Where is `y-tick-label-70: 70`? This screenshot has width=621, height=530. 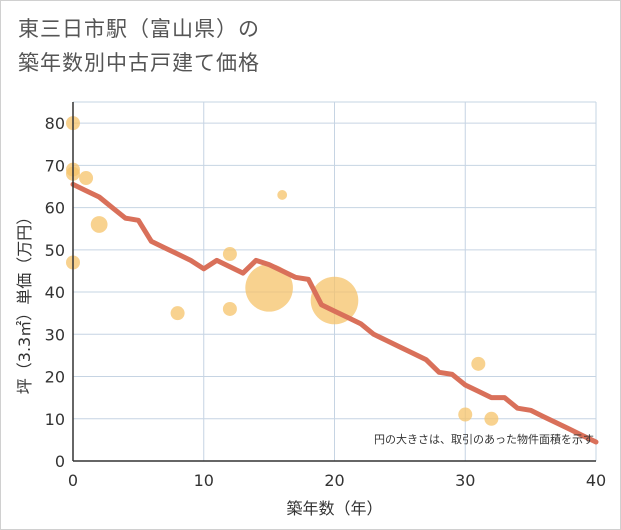
y-tick-label-70: 70 is located at coordinates (55, 165).